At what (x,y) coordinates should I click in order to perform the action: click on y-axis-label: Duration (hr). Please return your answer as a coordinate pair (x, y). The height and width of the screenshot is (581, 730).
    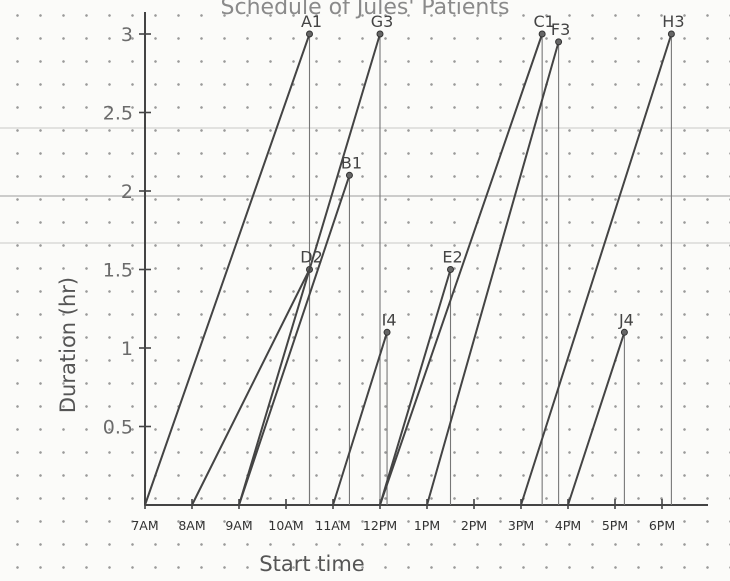
    Looking at the image, I should click on (68, 345).